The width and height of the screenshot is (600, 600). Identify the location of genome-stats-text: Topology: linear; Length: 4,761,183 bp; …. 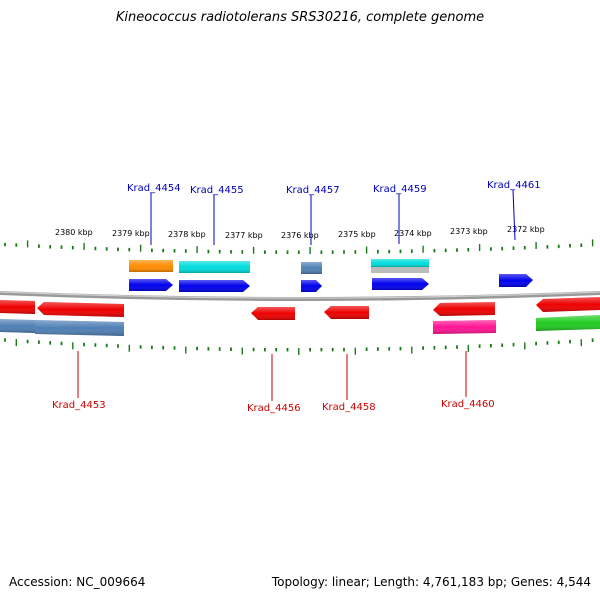
(431, 582).